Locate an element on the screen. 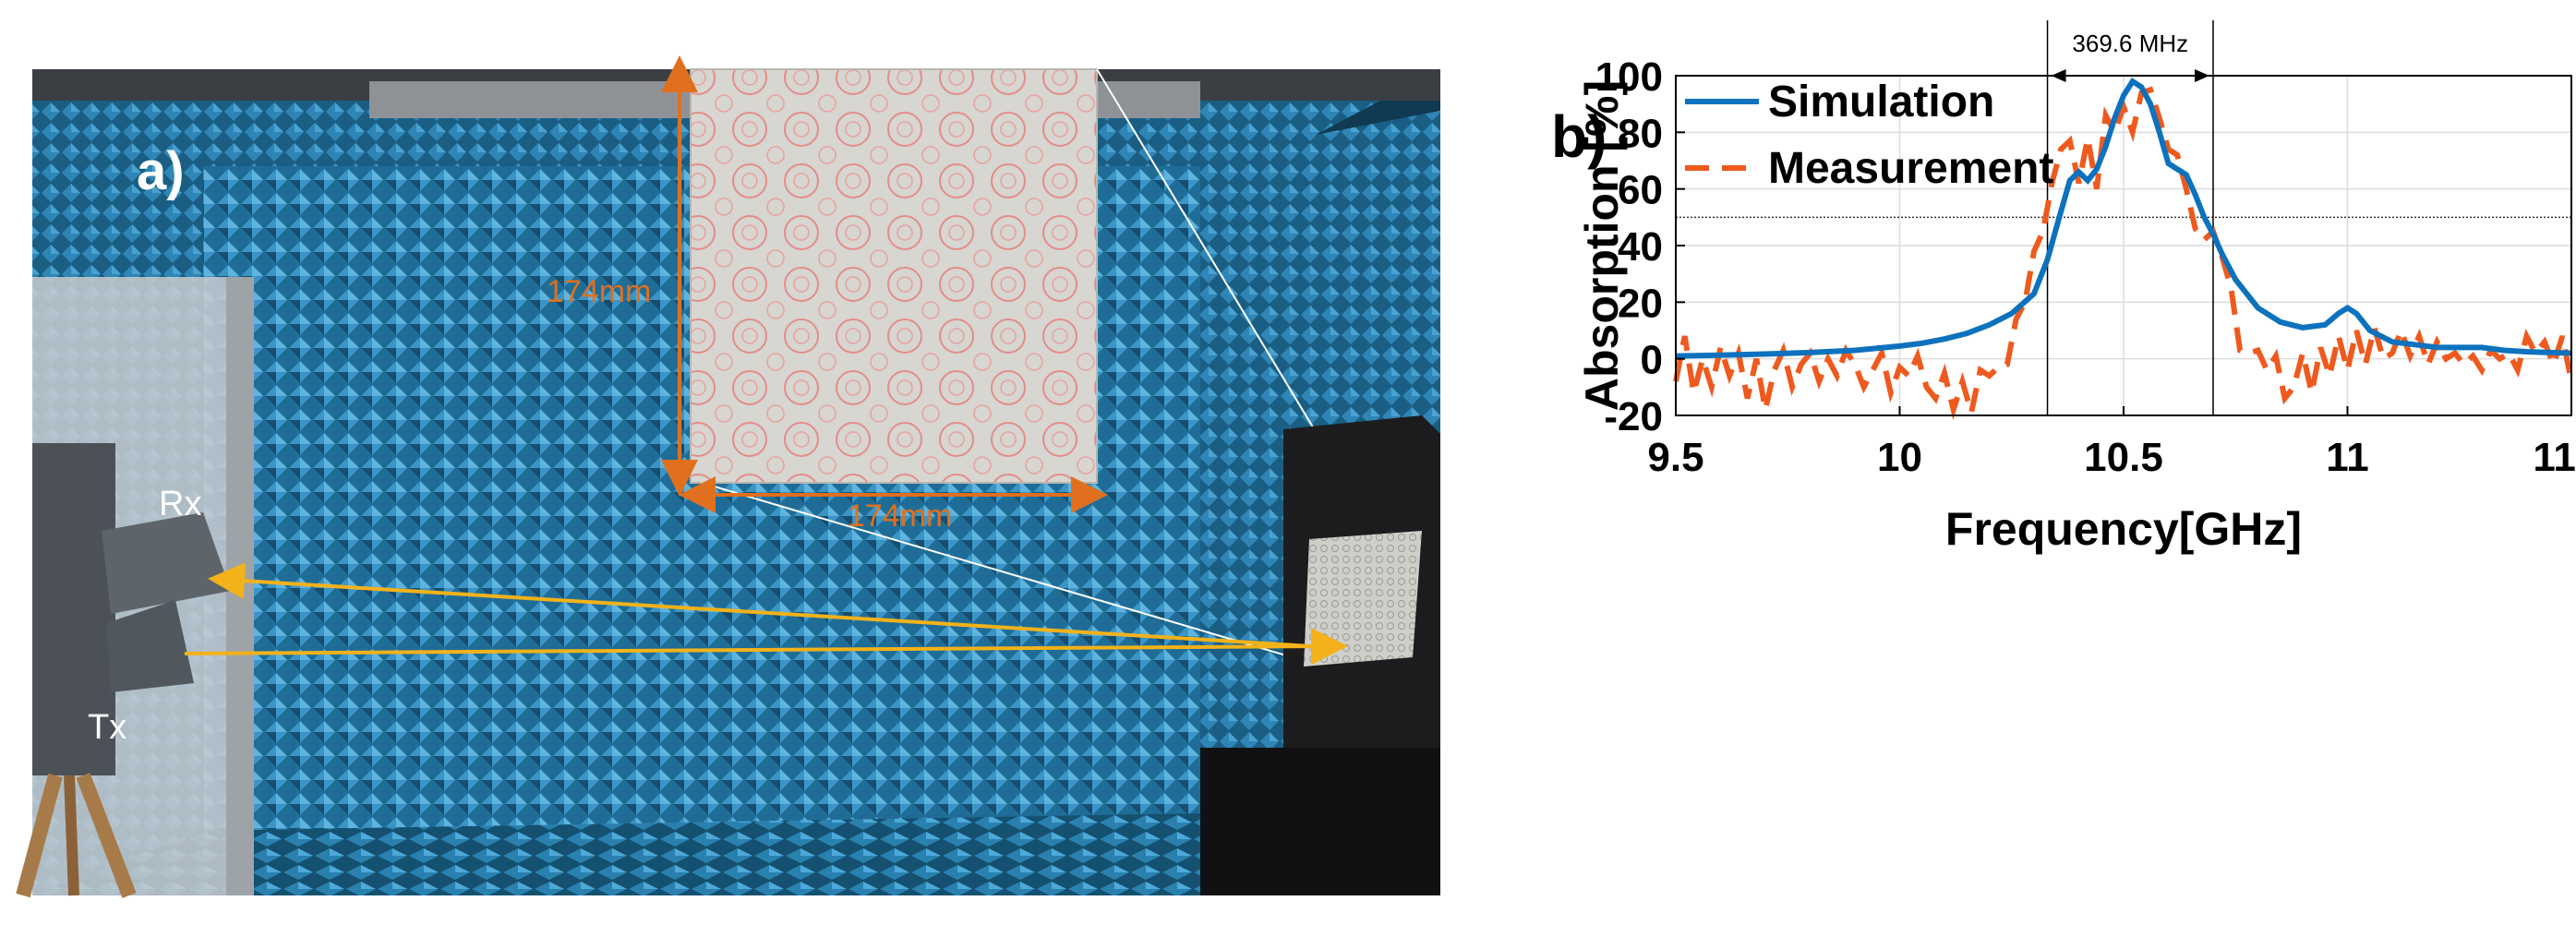 The image size is (2576, 925). simulation-line is located at coordinates (2123, 218).